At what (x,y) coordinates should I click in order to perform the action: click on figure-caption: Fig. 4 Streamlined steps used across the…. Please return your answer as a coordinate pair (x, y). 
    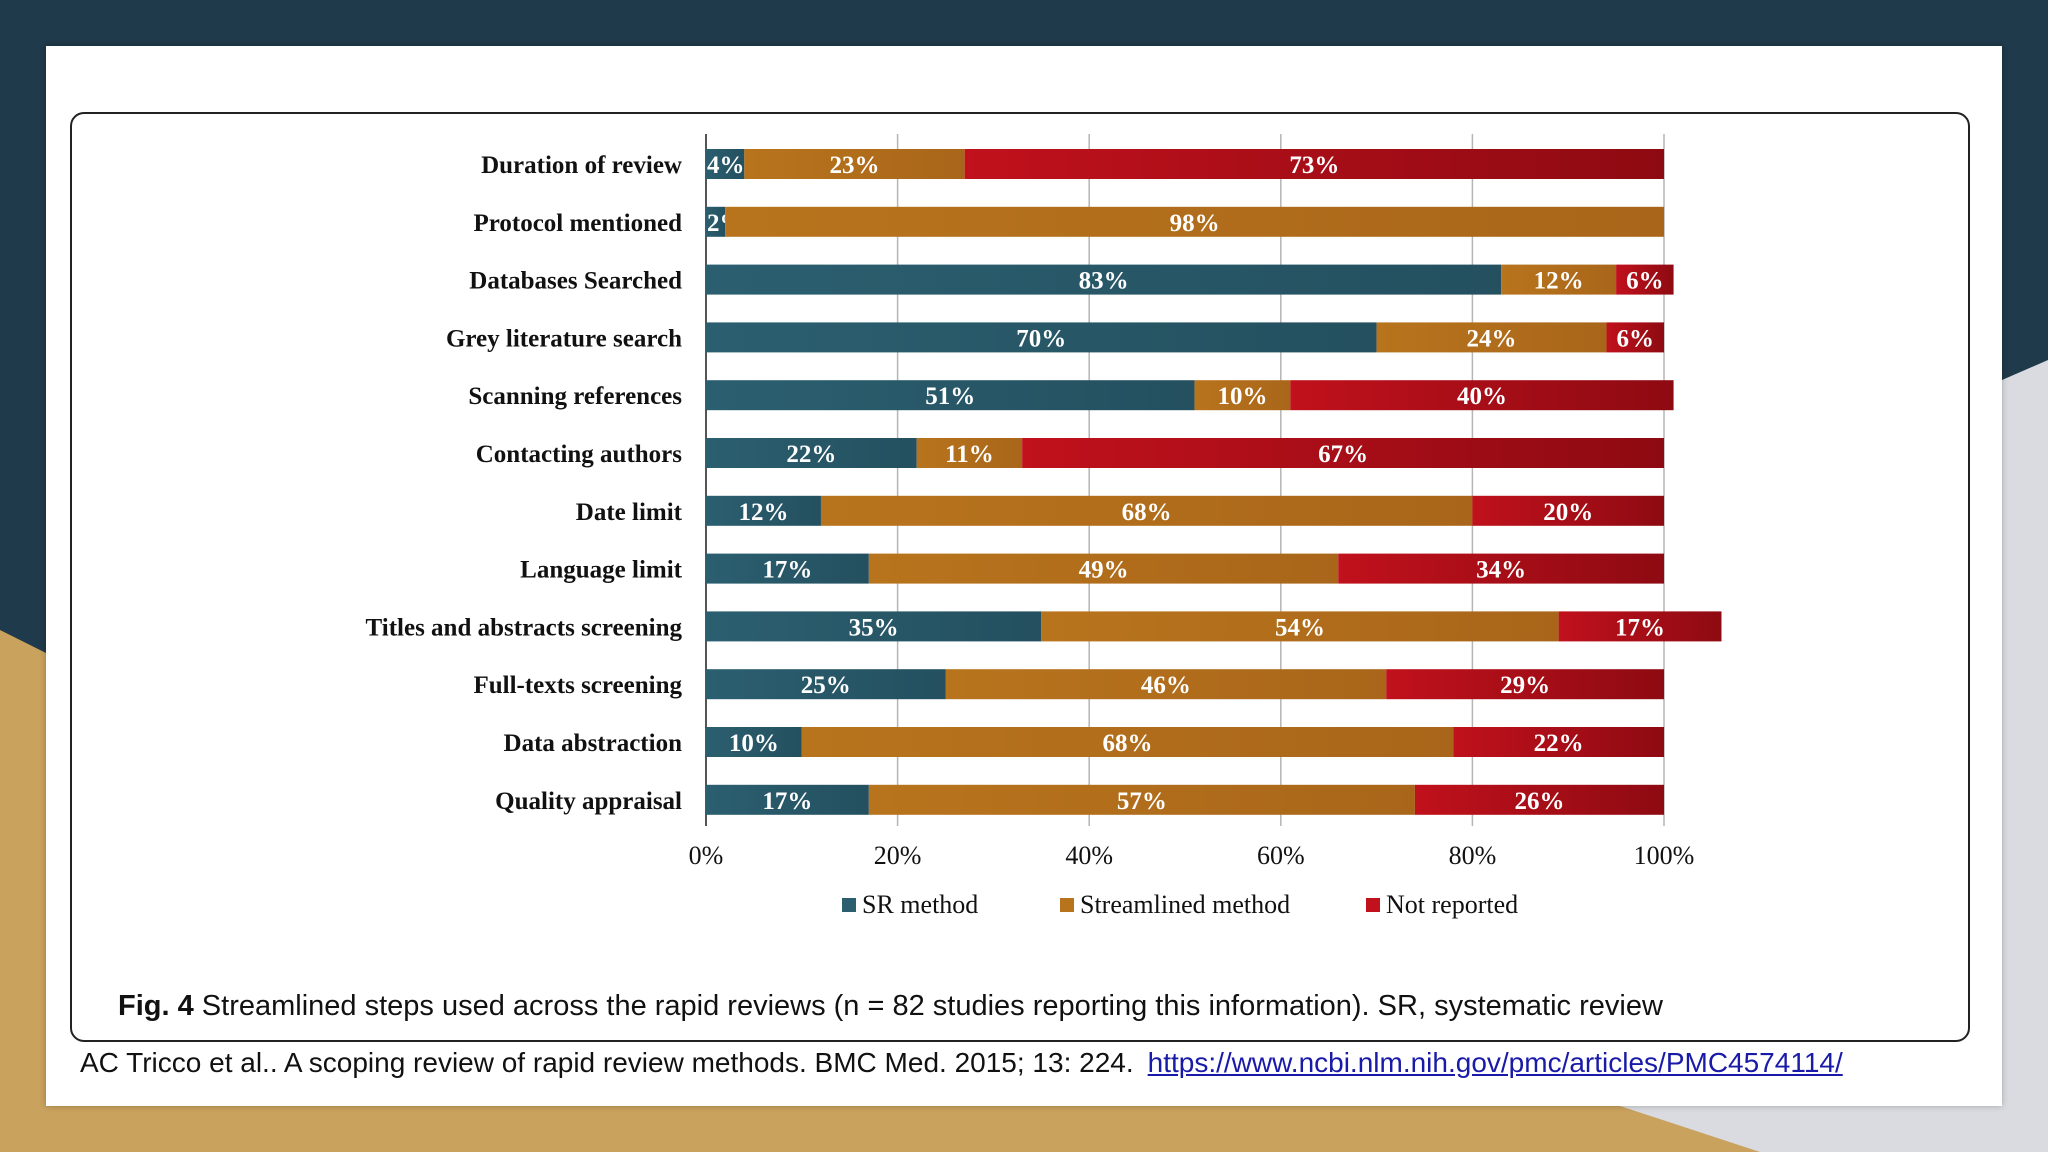
    Looking at the image, I should click on (890, 1006).